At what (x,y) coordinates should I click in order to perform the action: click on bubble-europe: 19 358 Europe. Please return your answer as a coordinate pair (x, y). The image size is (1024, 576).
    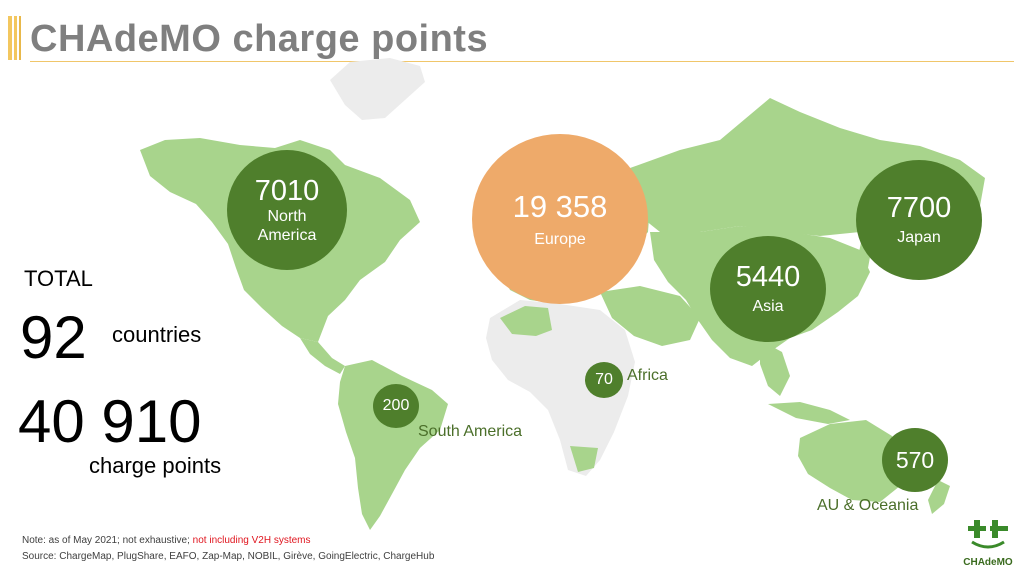
    Looking at the image, I should click on (560, 219).